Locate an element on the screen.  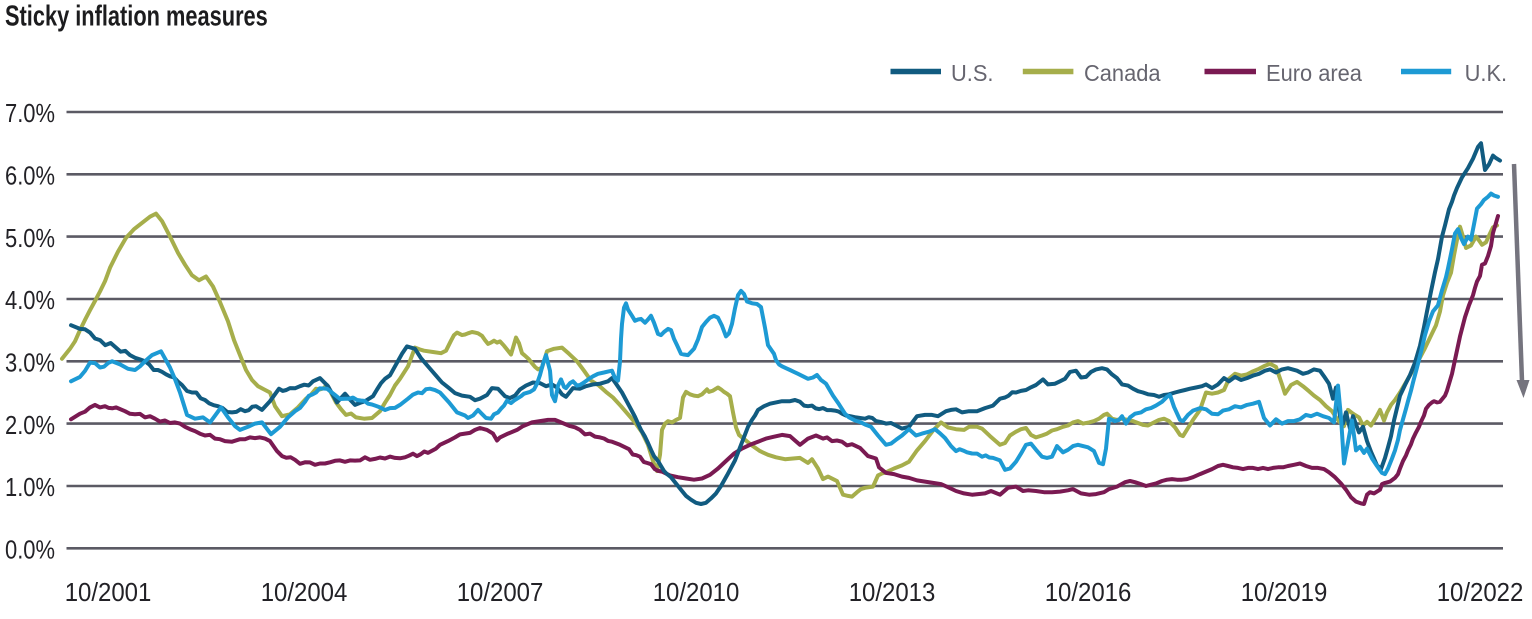
svg-text: 10/2001 is located at coordinates (108, 593).